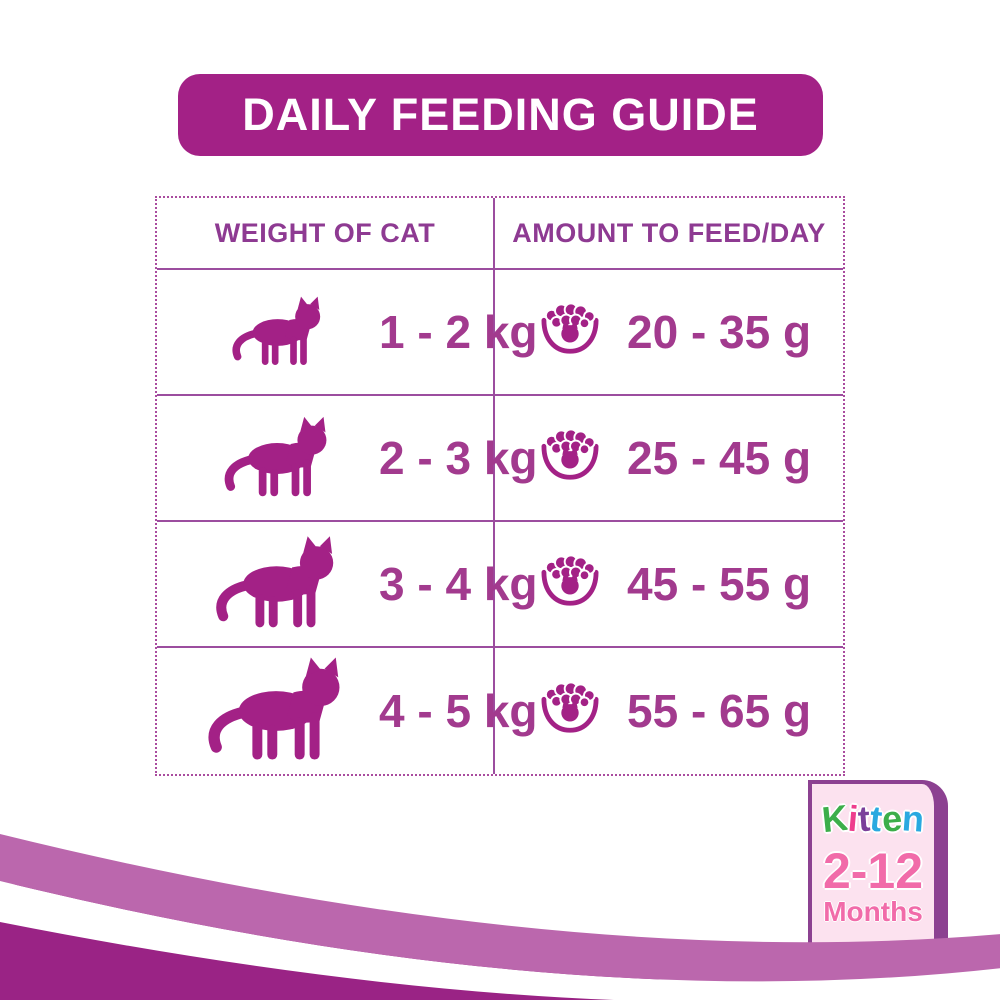 This screenshot has width=1000, height=1000. Describe the element at coordinates (719, 711) in the screenshot. I see `amount-value: 55 - 65 g` at that location.